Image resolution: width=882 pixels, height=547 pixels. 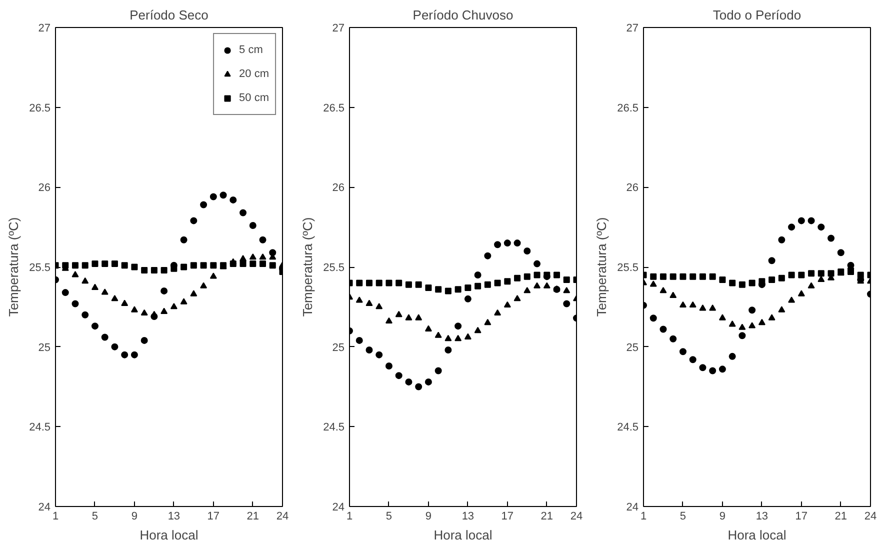 What do you see at coordinates (254, 74) in the screenshot?
I see `legend-label: 20 cm` at bounding box center [254, 74].